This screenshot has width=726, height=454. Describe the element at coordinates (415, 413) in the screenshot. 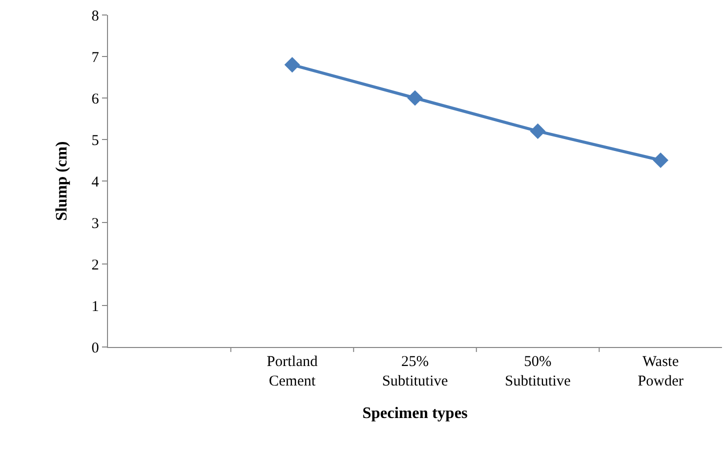

I see `x-axis-title: Specimen types` at that location.